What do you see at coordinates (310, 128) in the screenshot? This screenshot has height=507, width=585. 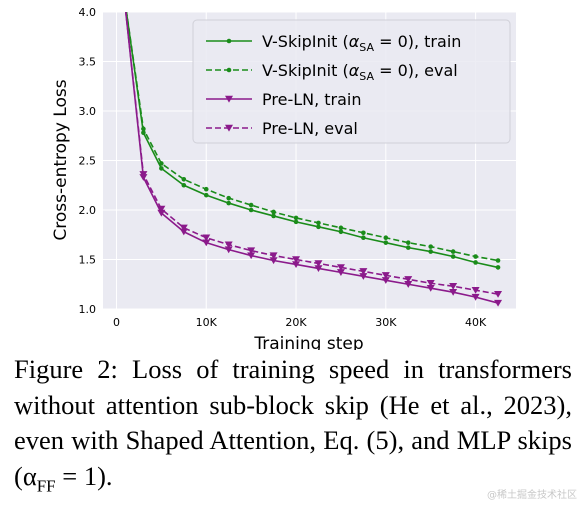 I see `legend-label: Pre-LN, eval` at bounding box center [310, 128].